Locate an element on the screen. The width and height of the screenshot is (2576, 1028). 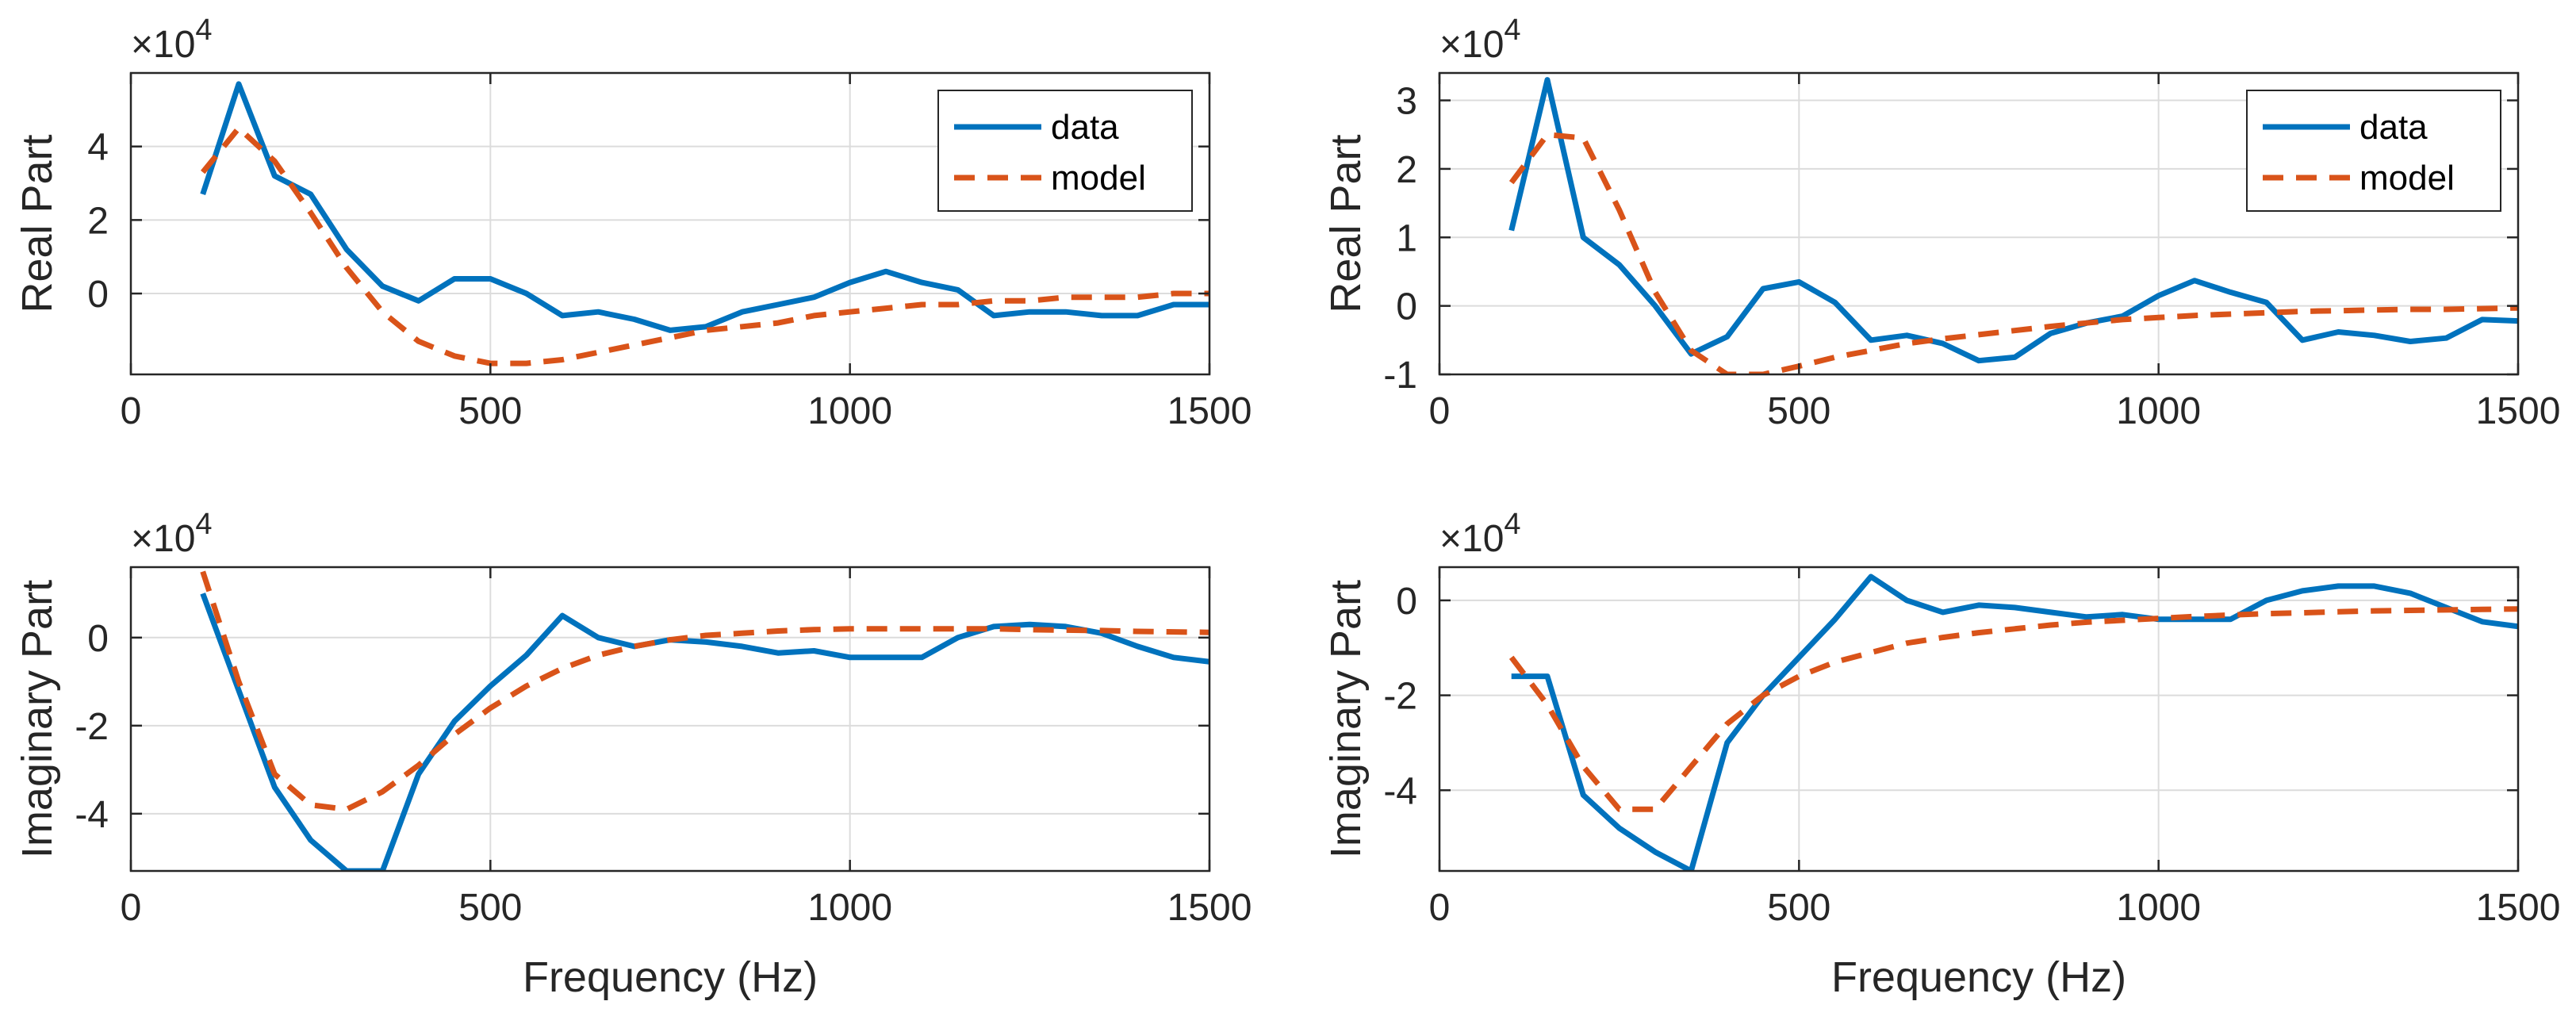
y-tick-label: 3 is located at coordinates (1407, 102).